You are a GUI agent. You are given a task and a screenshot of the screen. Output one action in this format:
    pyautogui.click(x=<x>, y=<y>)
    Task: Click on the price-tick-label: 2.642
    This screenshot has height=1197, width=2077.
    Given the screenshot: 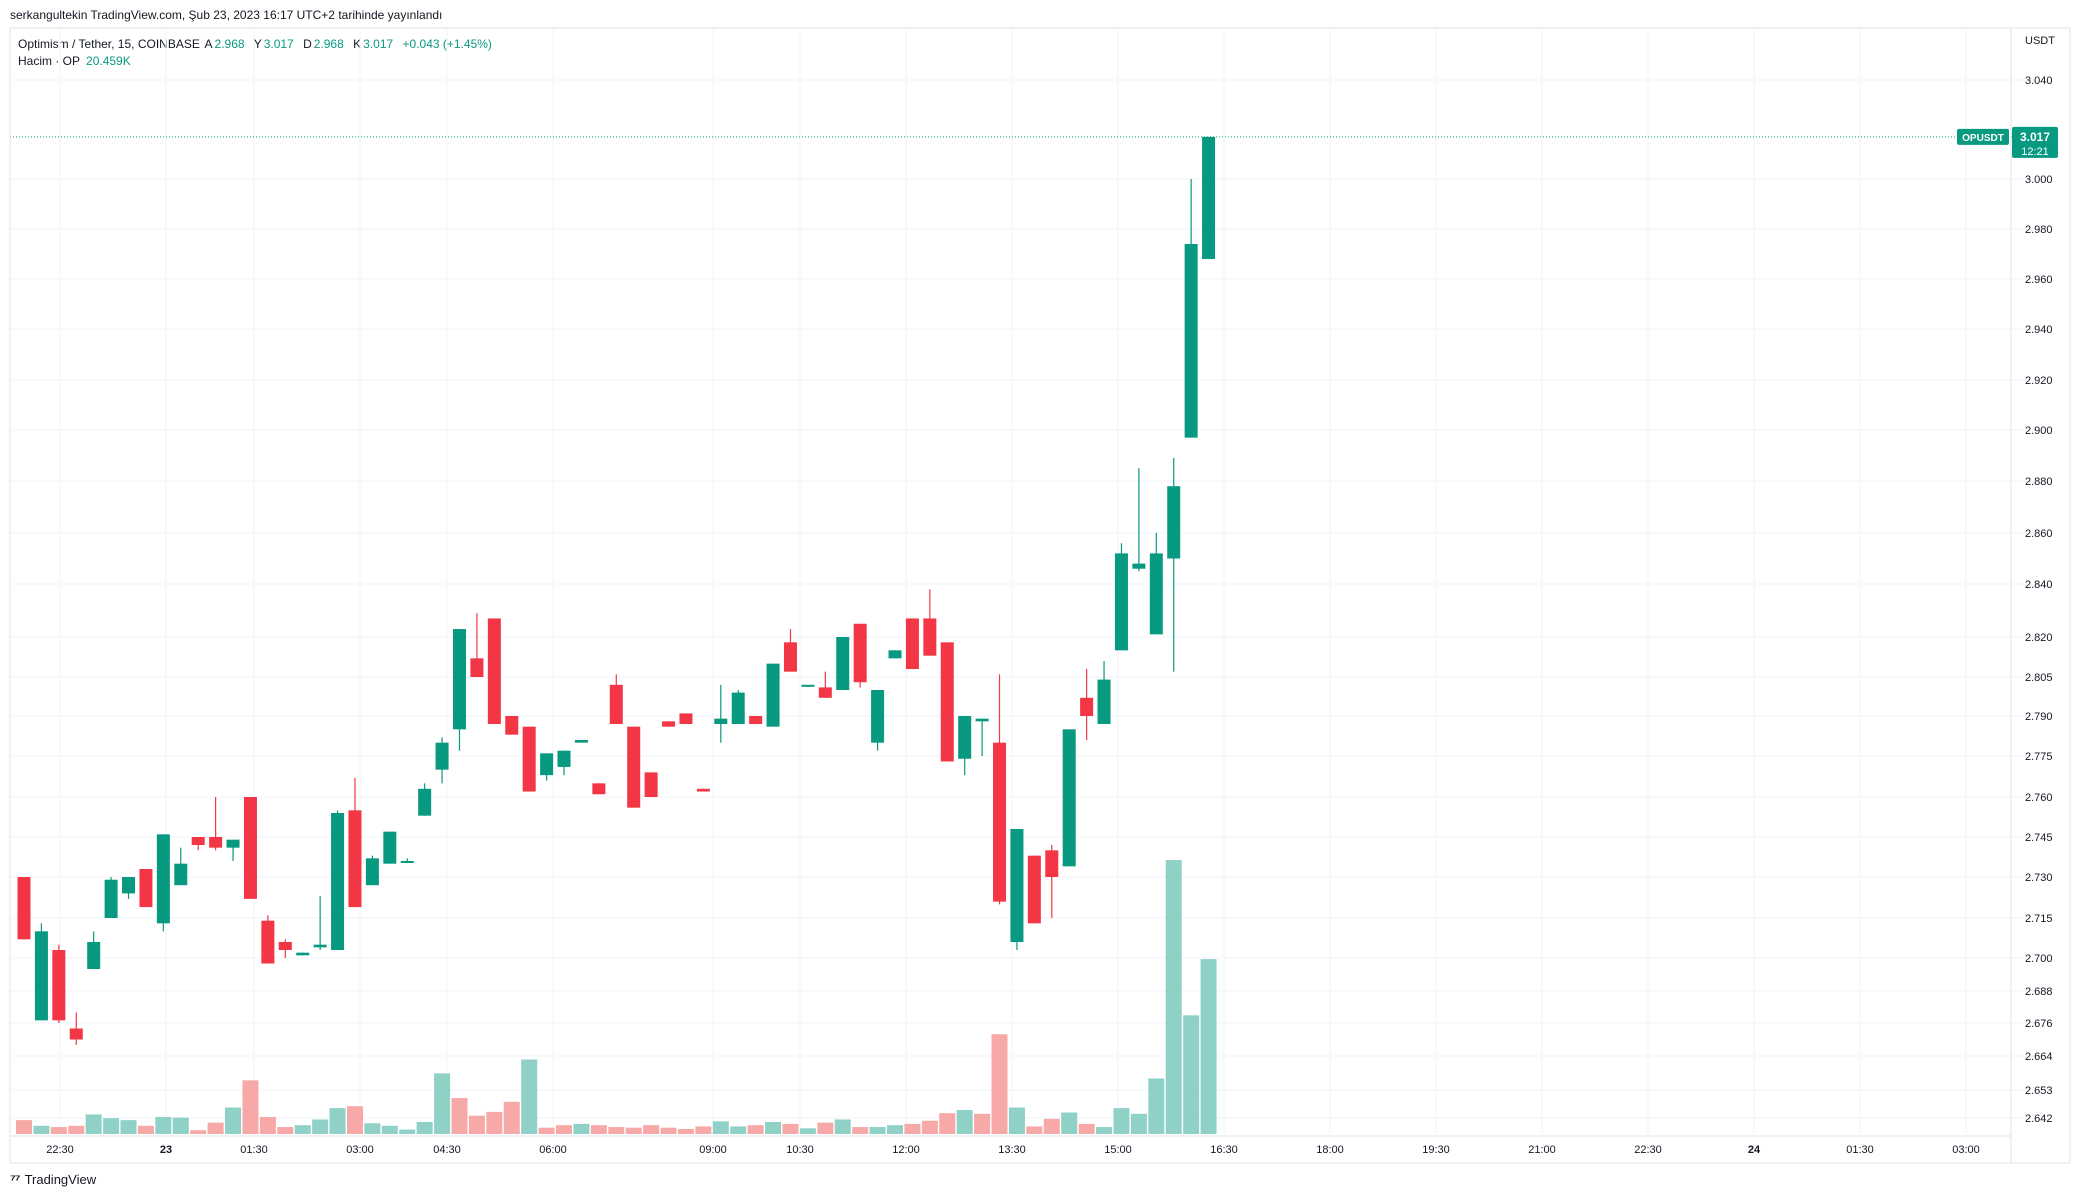 What is the action you would take?
    pyautogui.click(x=2039, y=1119)
    